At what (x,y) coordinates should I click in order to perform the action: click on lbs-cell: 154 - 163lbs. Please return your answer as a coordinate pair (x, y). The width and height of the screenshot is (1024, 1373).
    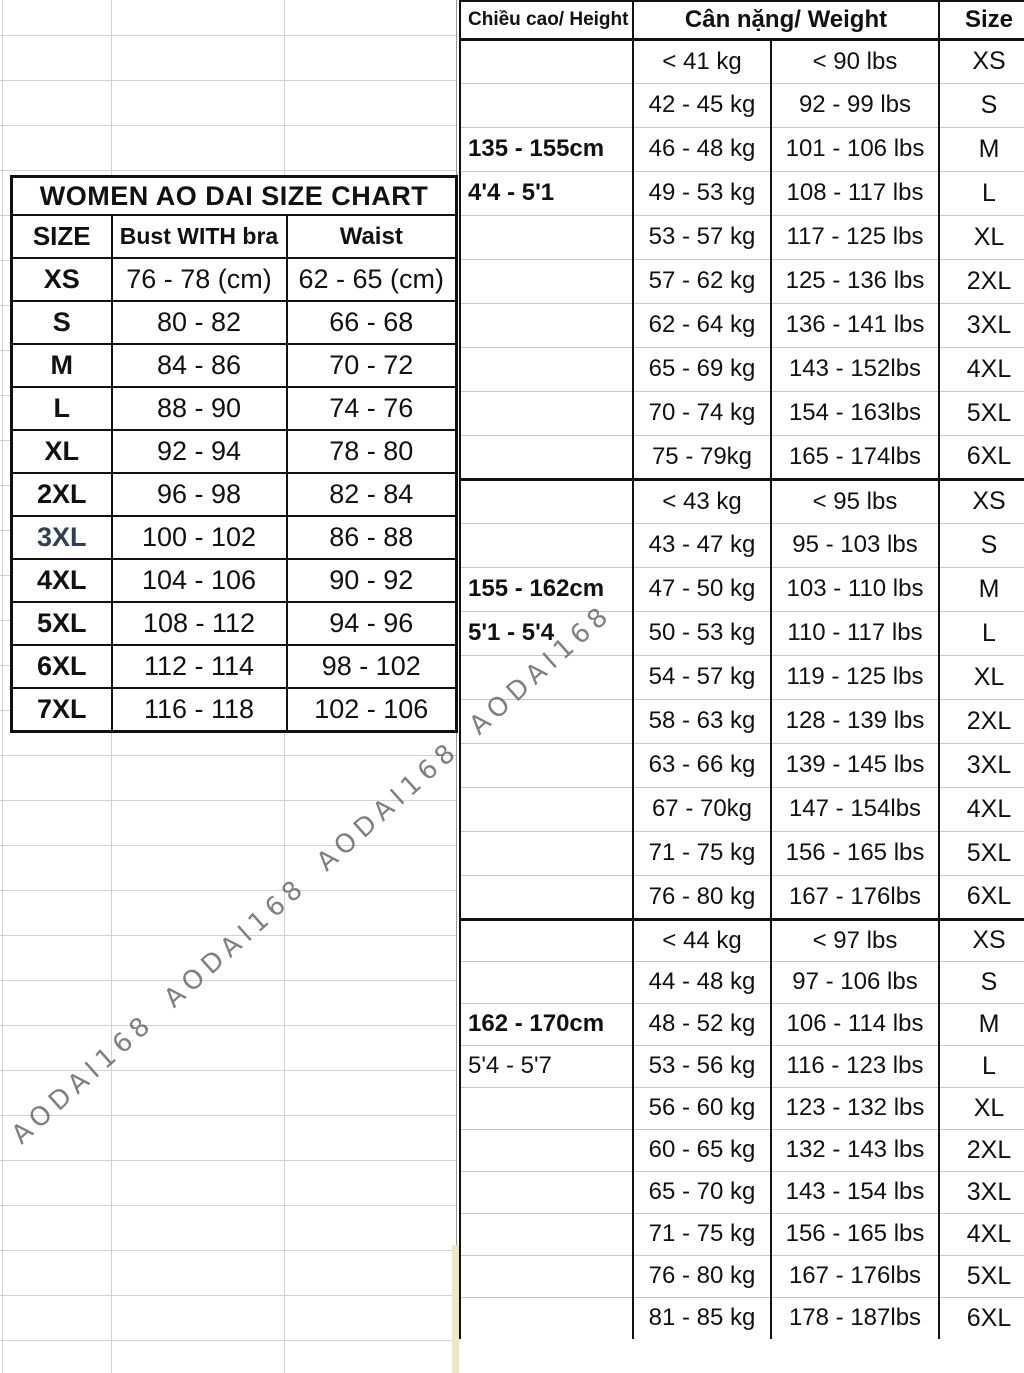
    Looking at the image, I should click on (855, 412).